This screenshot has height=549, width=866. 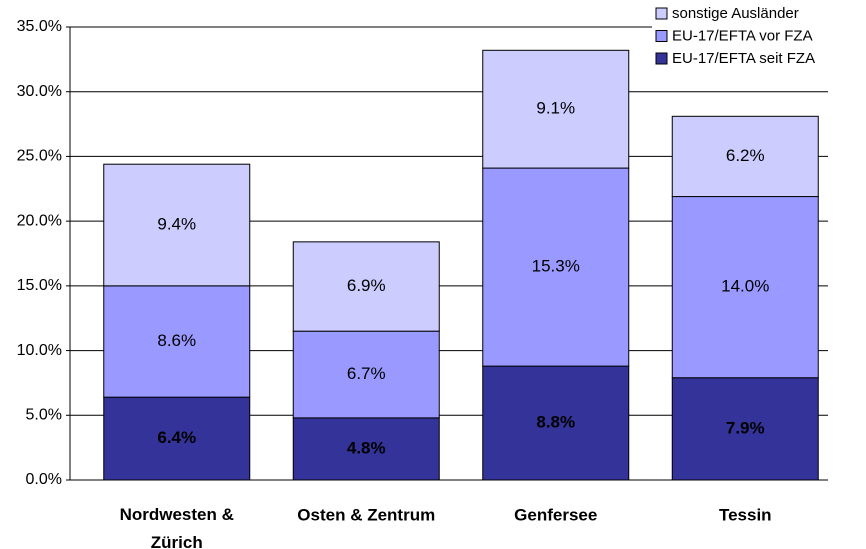 I want to click on y-tick-label: 5.0%, so click(x=44, y=415).